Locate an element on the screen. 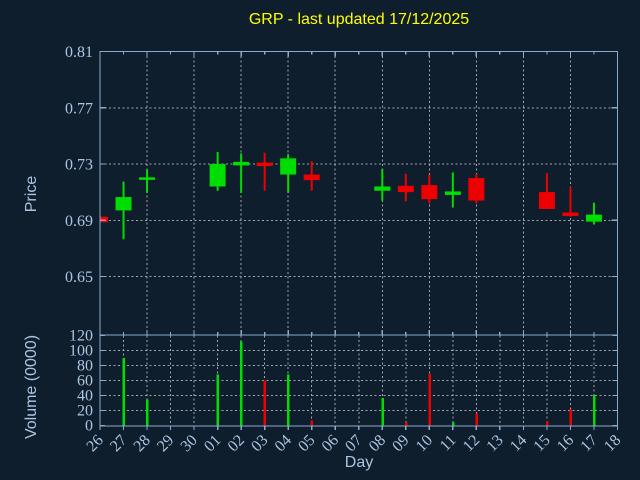 The image size is (640, 480). volume-tick-label: 120 is located at coordinates (81, 336).